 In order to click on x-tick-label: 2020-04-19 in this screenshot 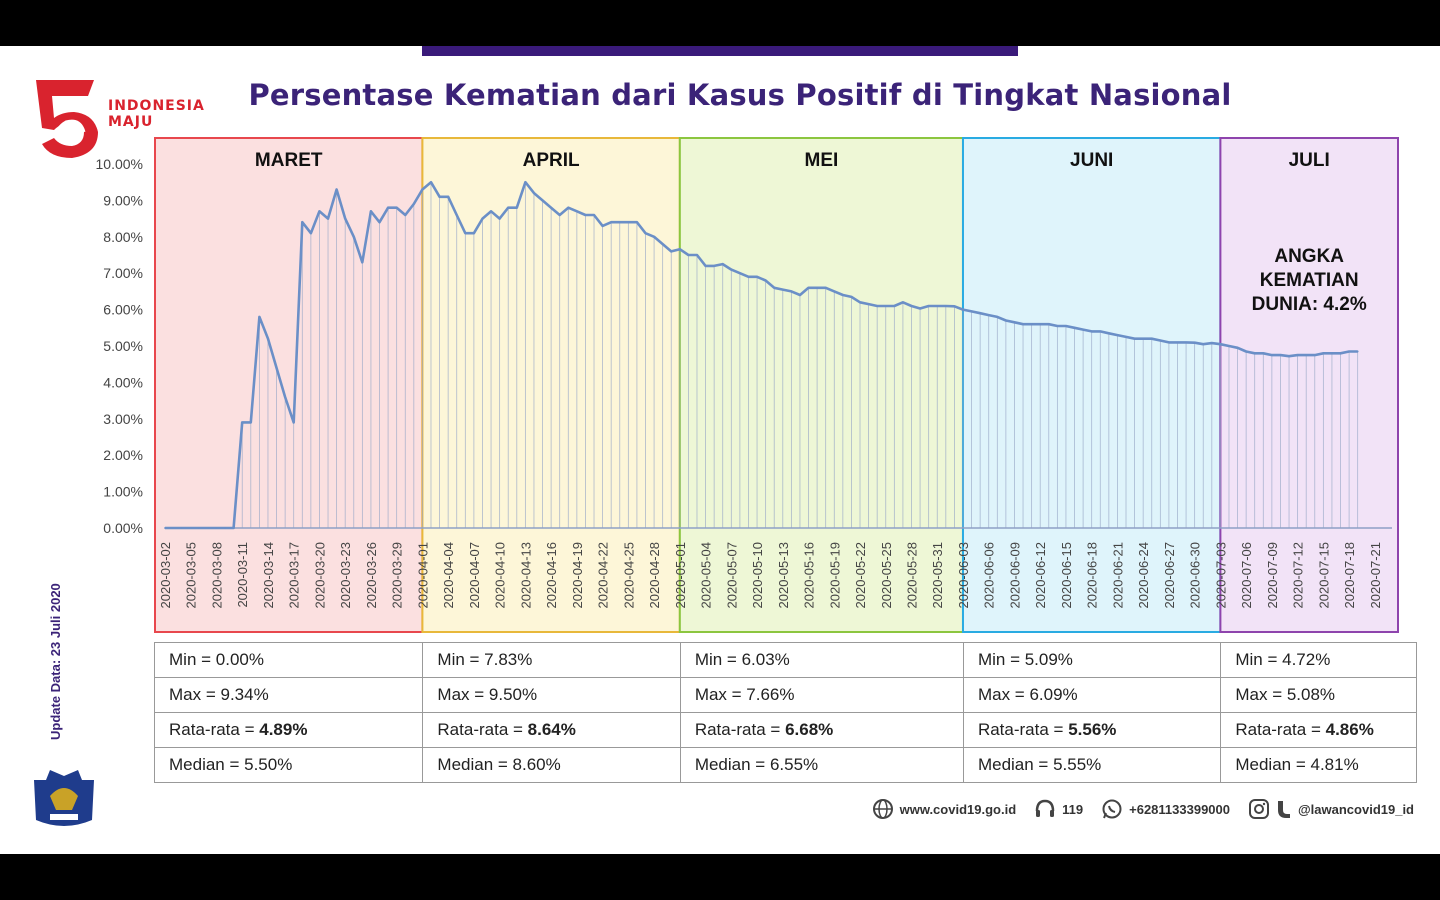, I will do `click(577, 575)`.